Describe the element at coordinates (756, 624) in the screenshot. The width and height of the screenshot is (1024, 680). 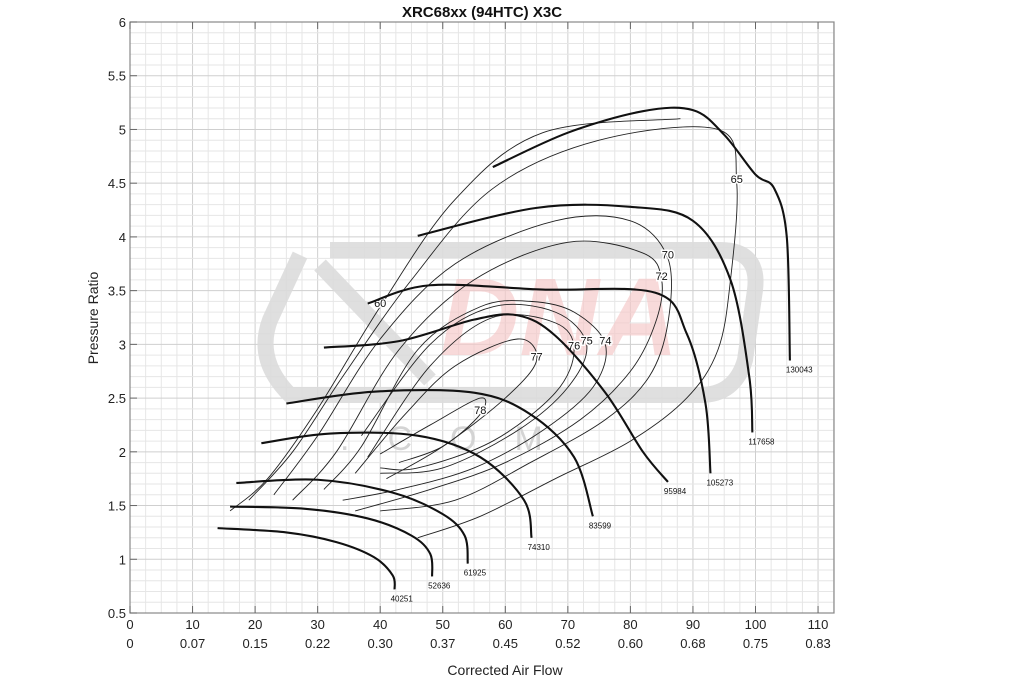
I see `x-tick-label: 100` at that location.